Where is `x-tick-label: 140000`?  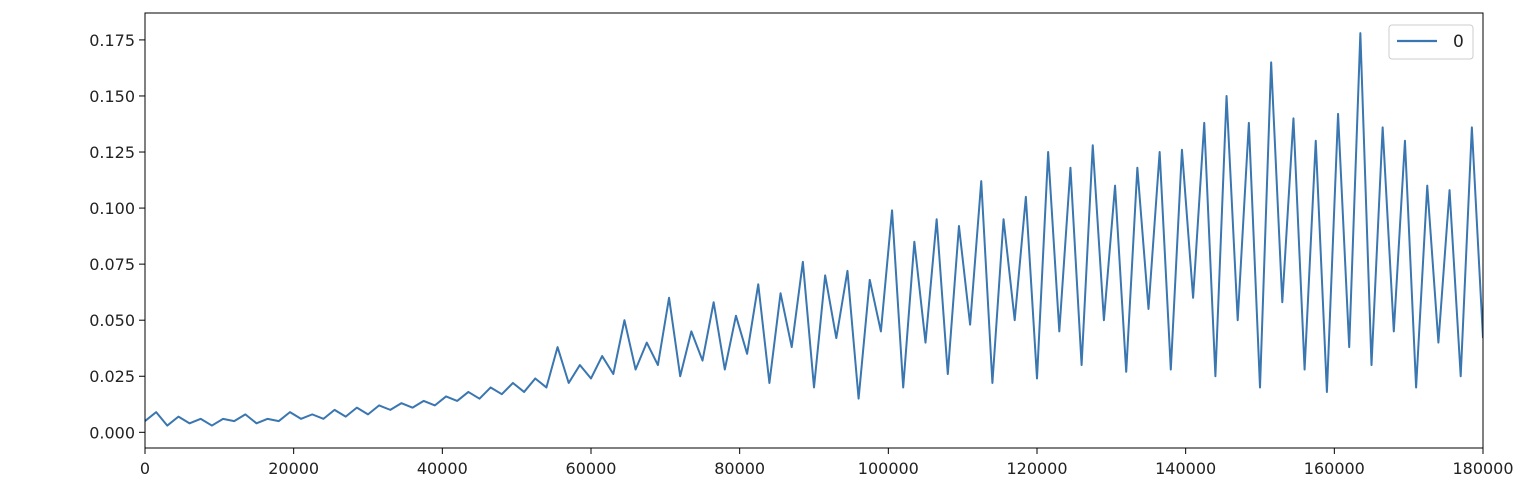
x-tick-label: 140000 is located at coordinates (1185, 468).